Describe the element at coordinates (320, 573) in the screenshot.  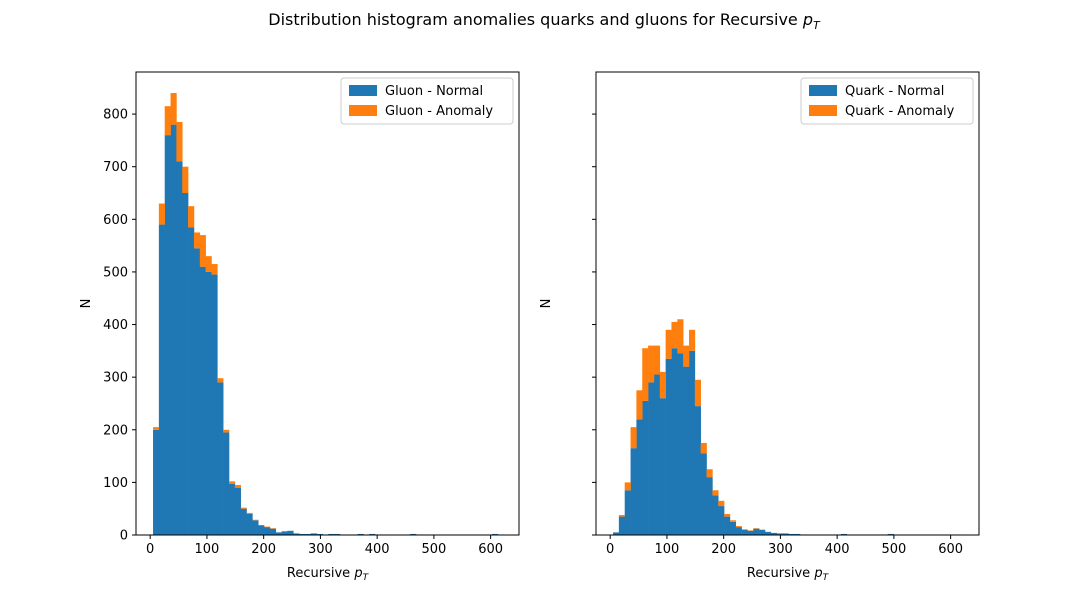
I see `x-axis-label-text: Recursive` at that location.